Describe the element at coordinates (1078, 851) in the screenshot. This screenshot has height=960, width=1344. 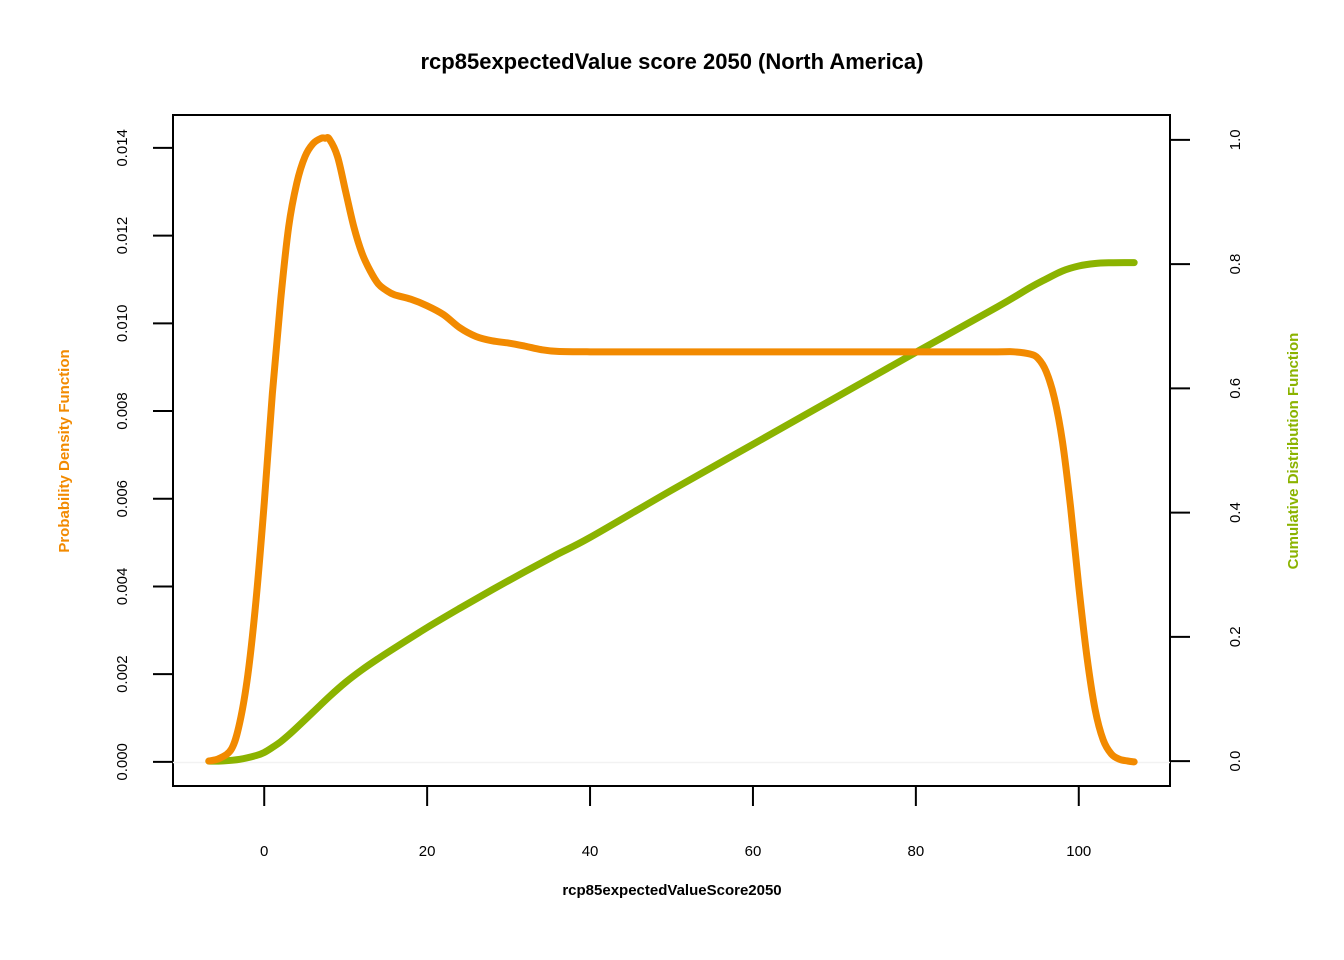
I see `x-tick-label: 100` at that location.